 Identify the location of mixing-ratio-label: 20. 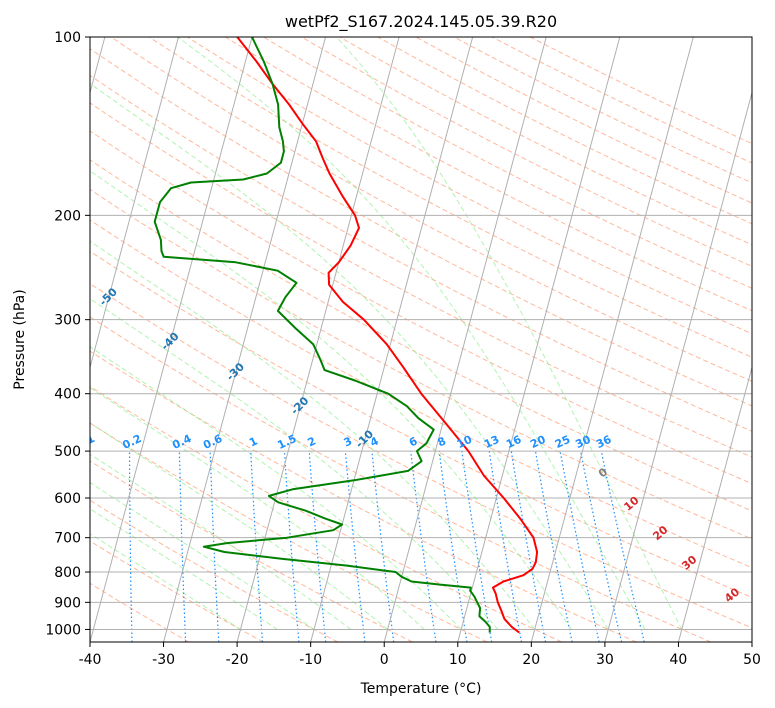
(538, 442).